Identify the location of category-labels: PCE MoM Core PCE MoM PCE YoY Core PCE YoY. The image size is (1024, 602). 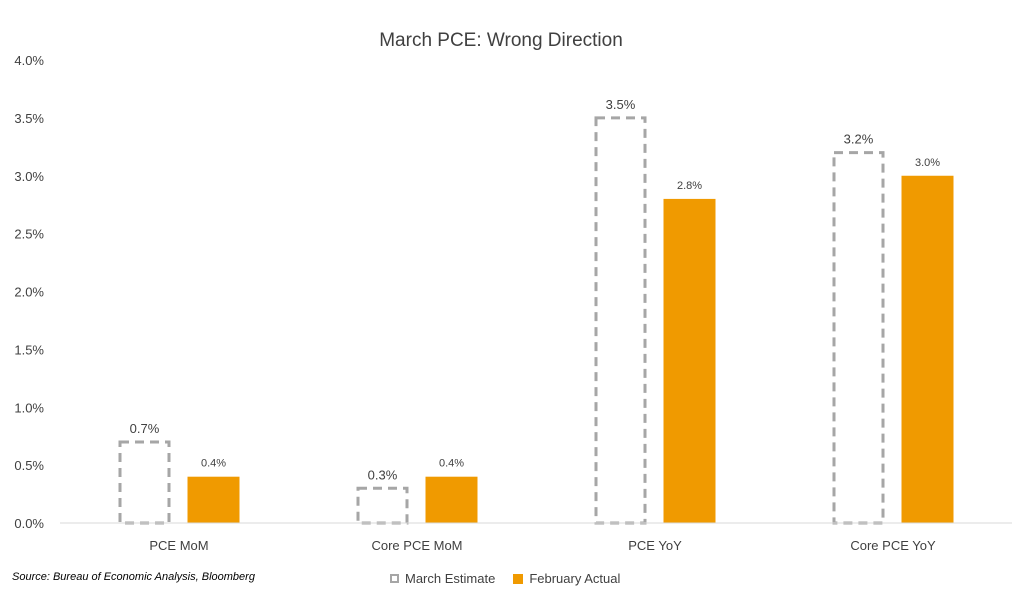
(542, 545).